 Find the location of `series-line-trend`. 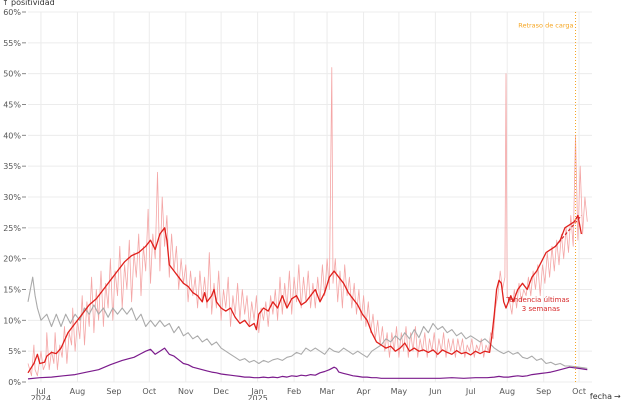

series-line-trend is located at coordinates (568, 231).